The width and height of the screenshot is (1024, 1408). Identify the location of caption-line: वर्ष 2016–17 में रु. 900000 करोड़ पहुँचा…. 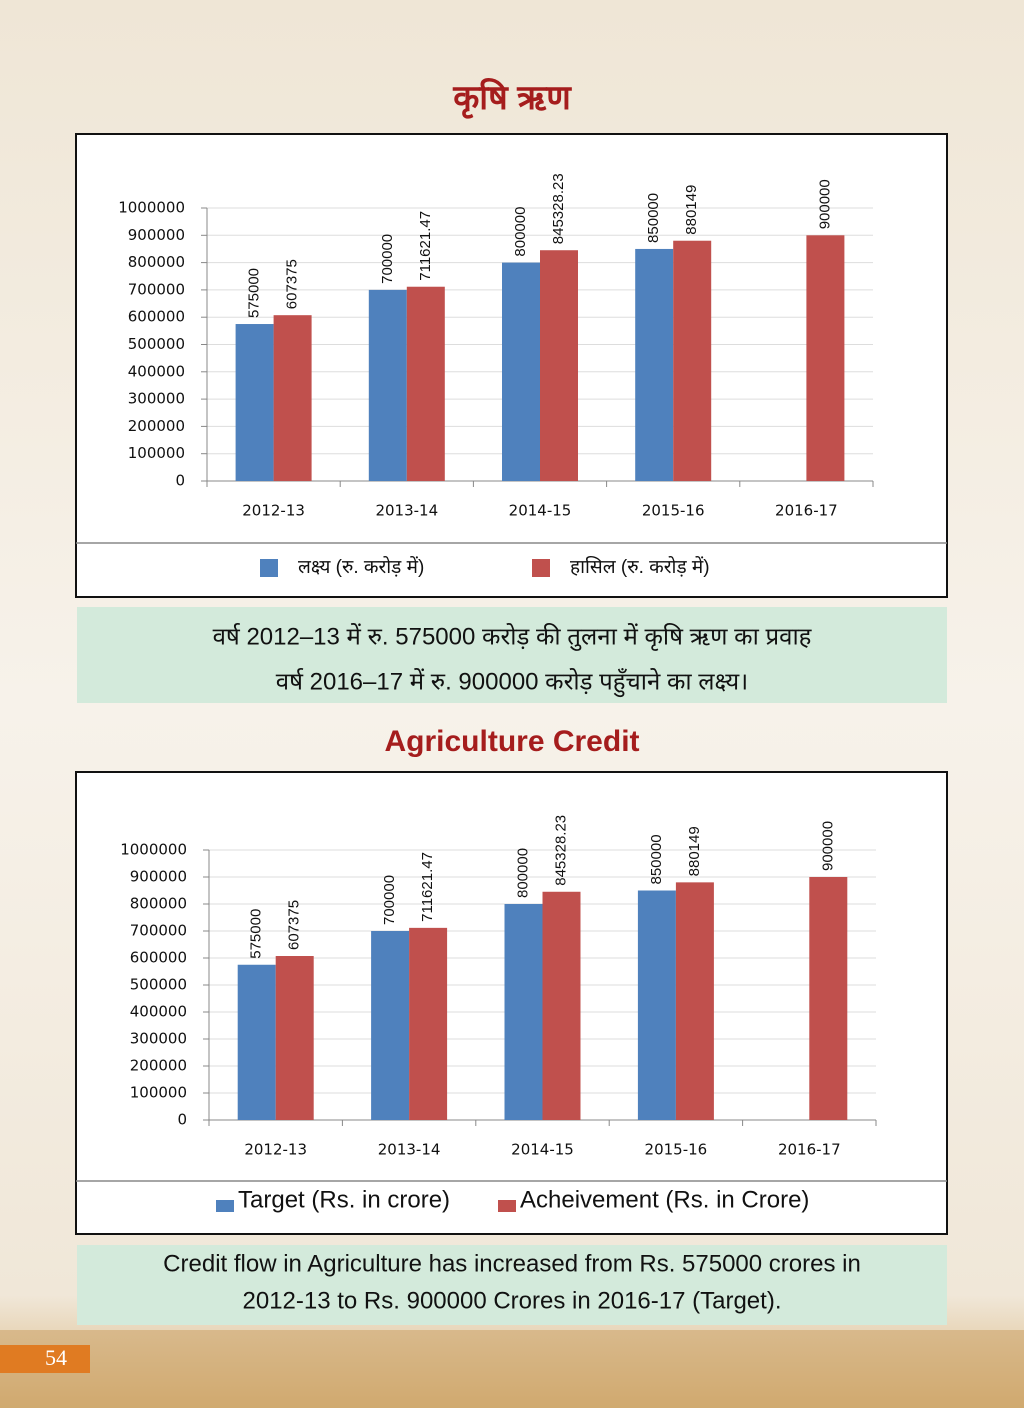
(512, 682).